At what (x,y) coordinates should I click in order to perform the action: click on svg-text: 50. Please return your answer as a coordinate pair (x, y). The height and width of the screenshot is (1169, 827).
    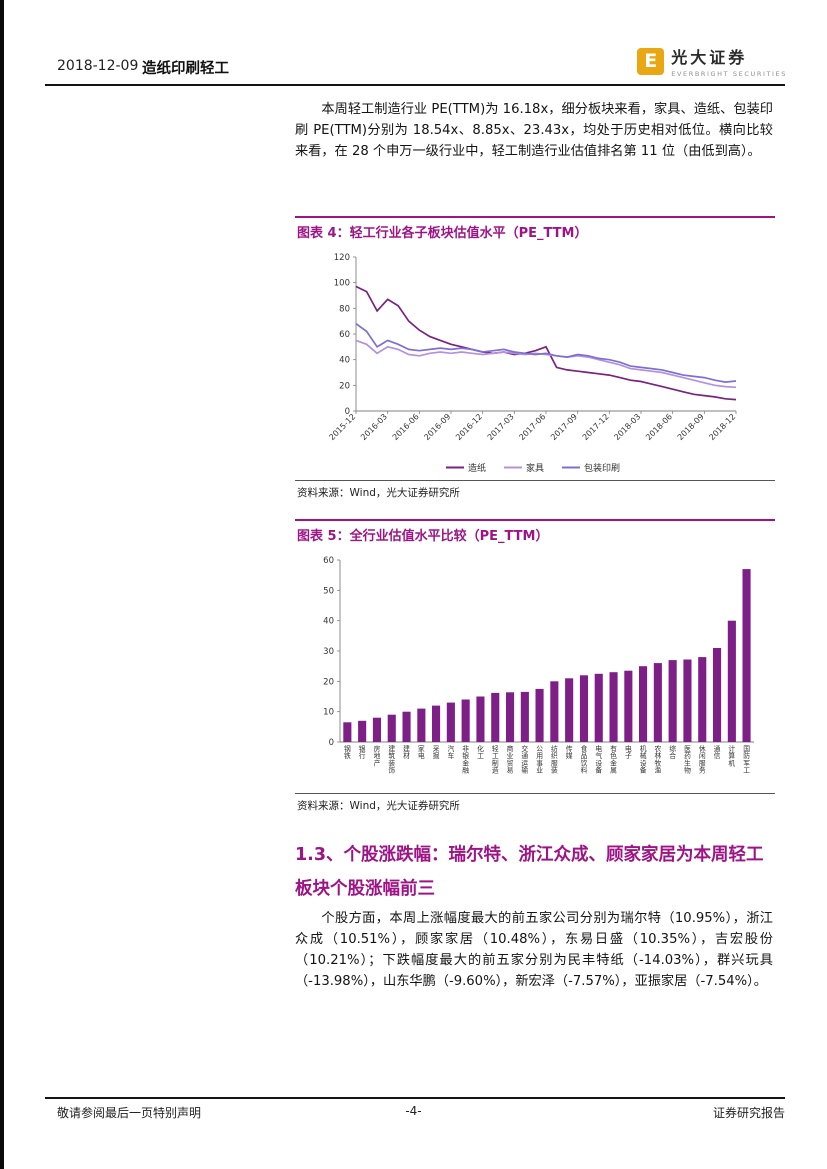
    Looking at the image, I should click on (328, 591).